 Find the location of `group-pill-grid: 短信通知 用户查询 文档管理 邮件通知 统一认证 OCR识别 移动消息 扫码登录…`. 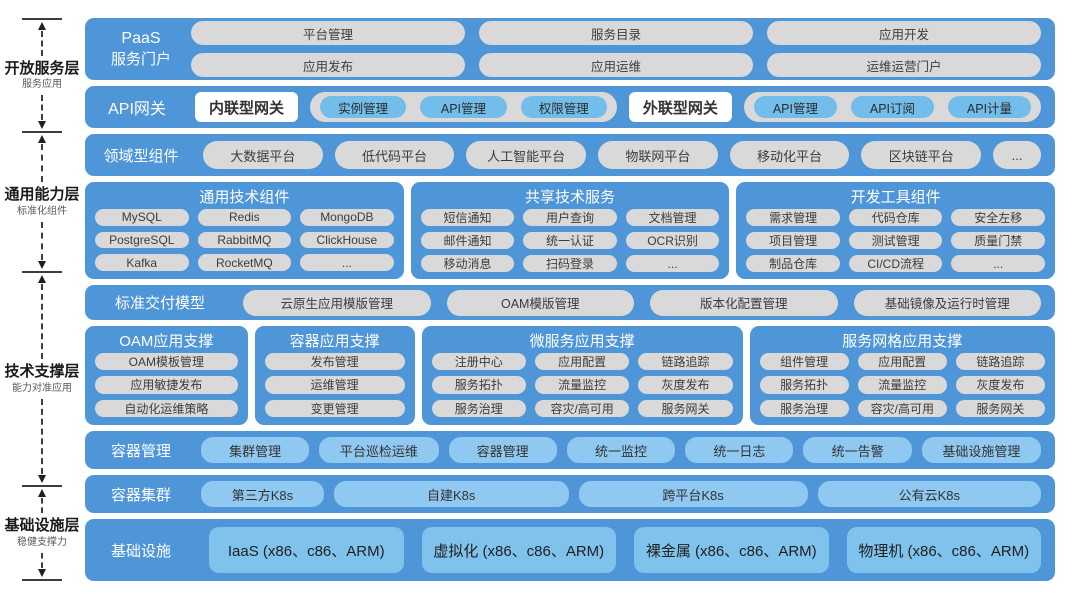

group-pill-grid: 短信通知 用户查询 文档管理 邮件通知 统一认证 OCR识别 移动消息 扫码登录… is located at coordinates (570, 240).